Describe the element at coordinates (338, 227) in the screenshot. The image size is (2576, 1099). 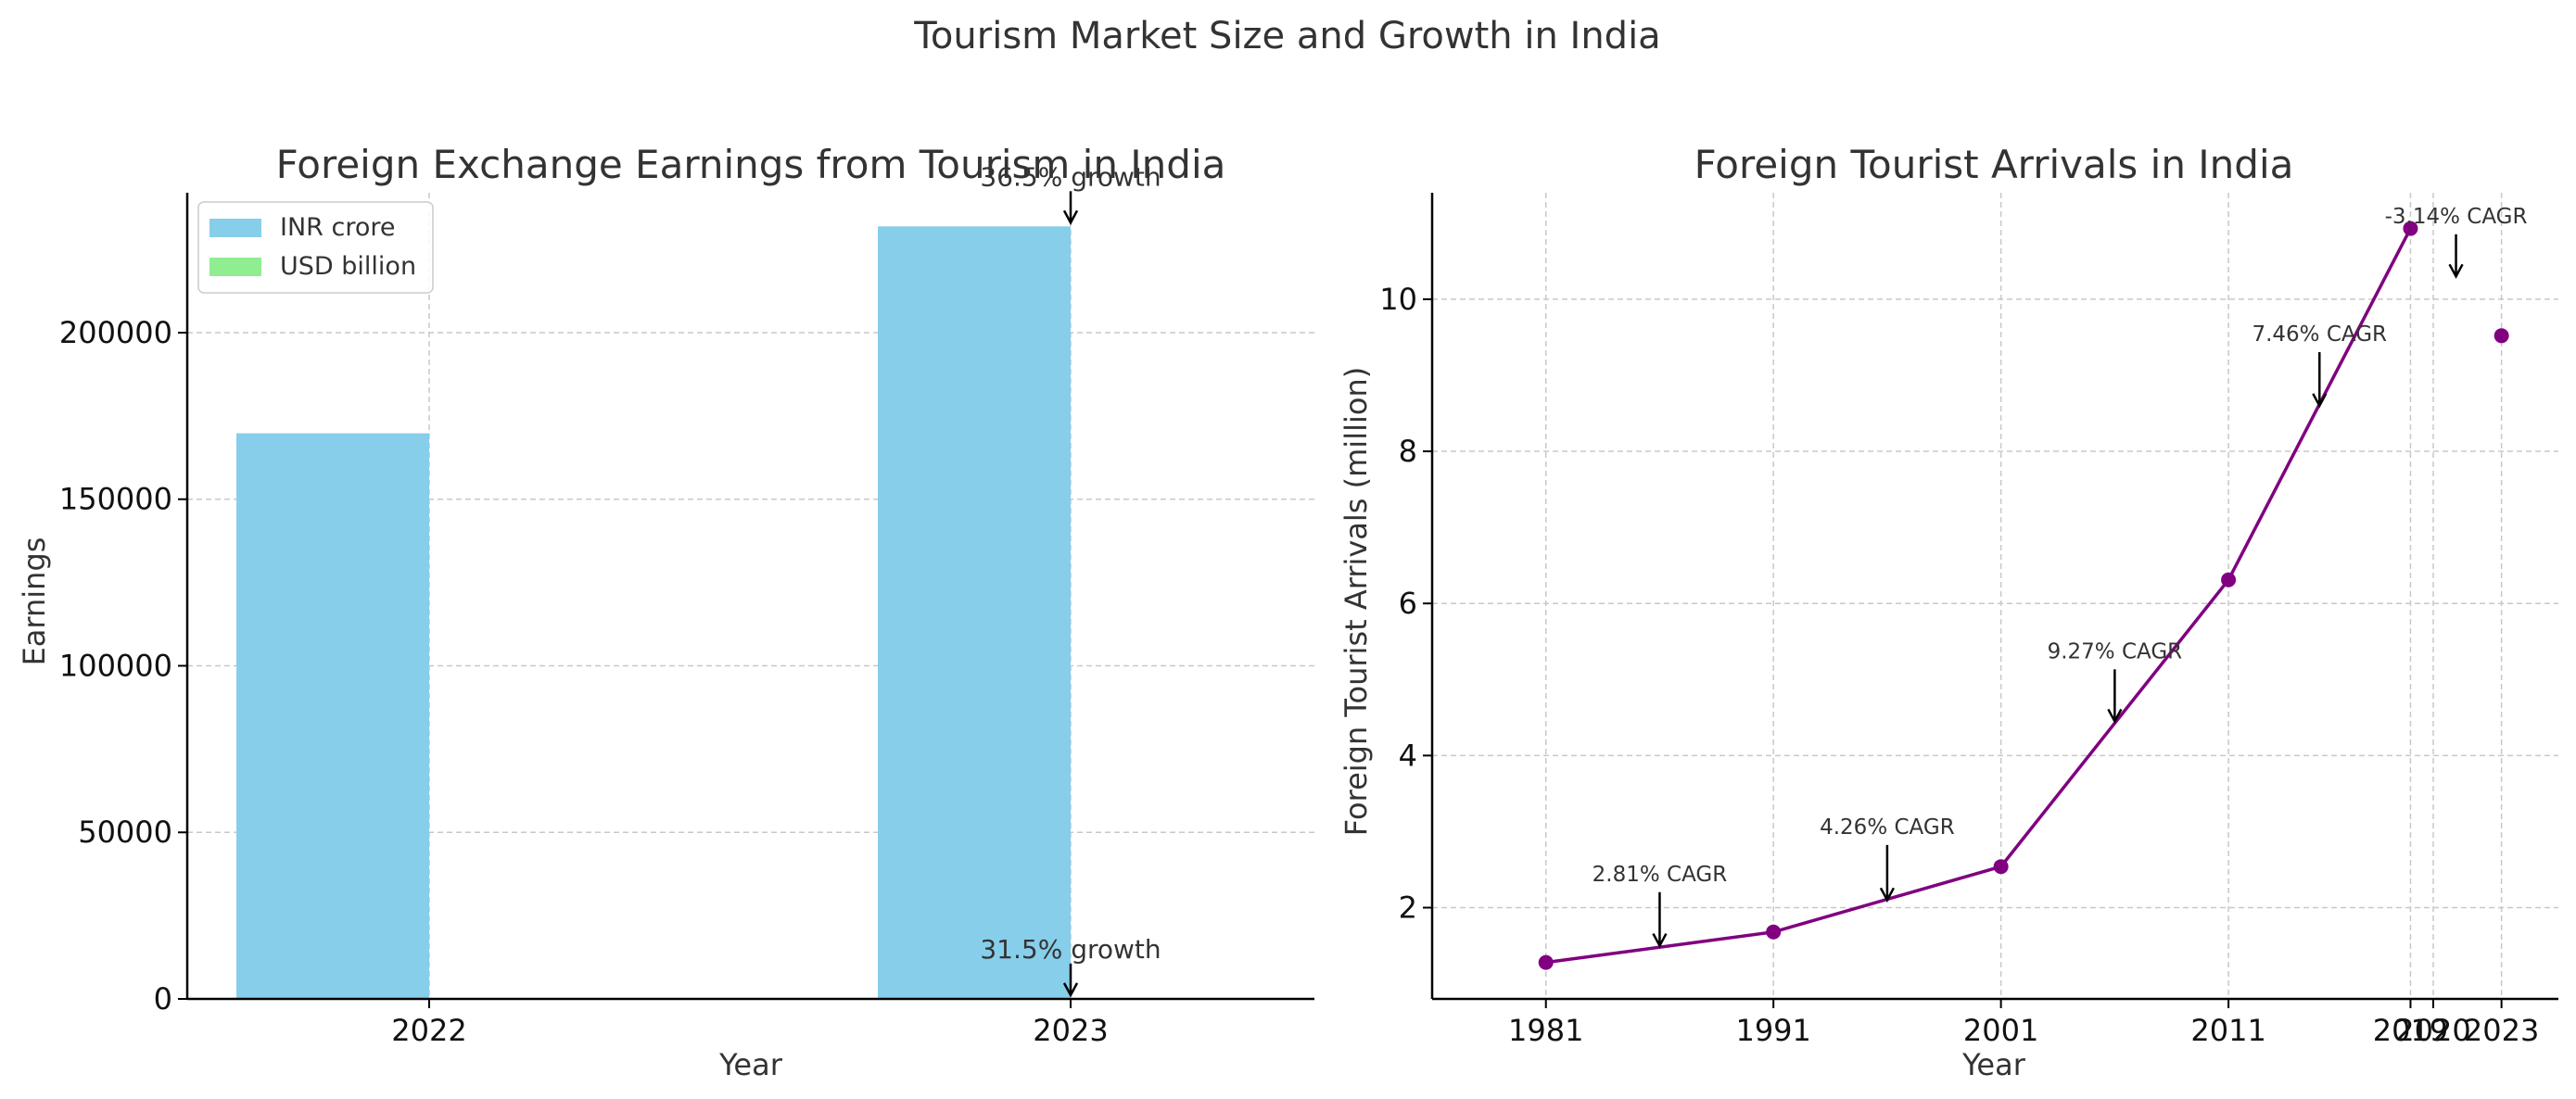
I see `earnings-legend-label-0: INR crore` at that location.